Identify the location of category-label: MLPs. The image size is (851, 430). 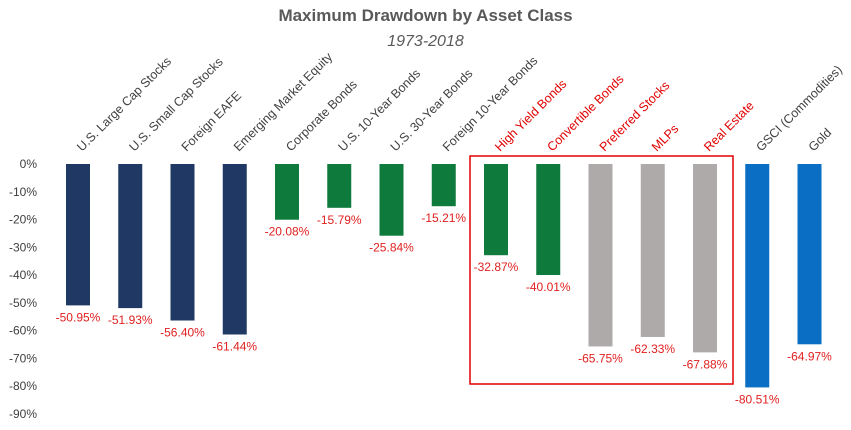
(665, 138).